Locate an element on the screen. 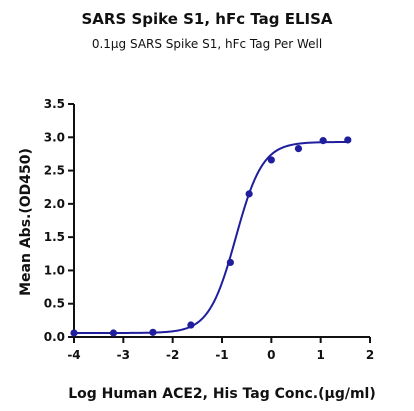  x-tick-label: -4 is located at coordinates (73, 355).